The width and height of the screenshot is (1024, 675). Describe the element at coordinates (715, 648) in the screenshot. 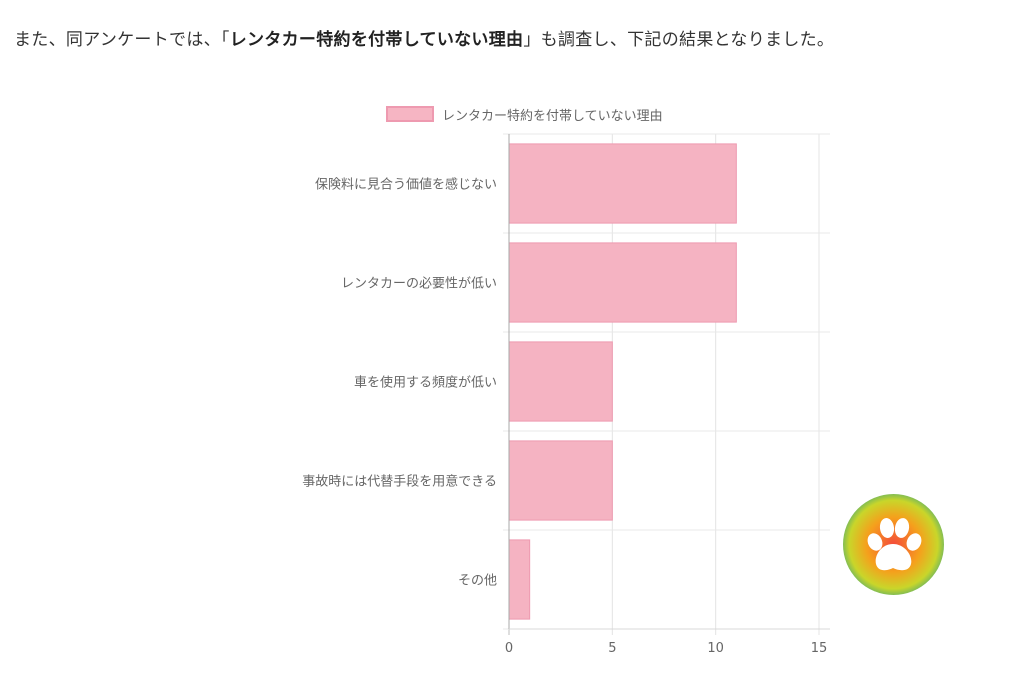

I see `x-tick-label: 10` at that location.